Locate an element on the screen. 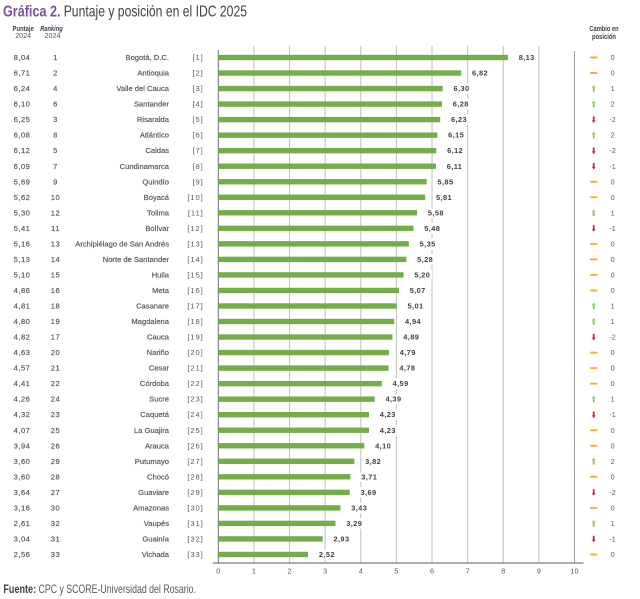 The width and height of the screenshot is (640, 599). svg-text: 25 is located at coordinates (55, 430).